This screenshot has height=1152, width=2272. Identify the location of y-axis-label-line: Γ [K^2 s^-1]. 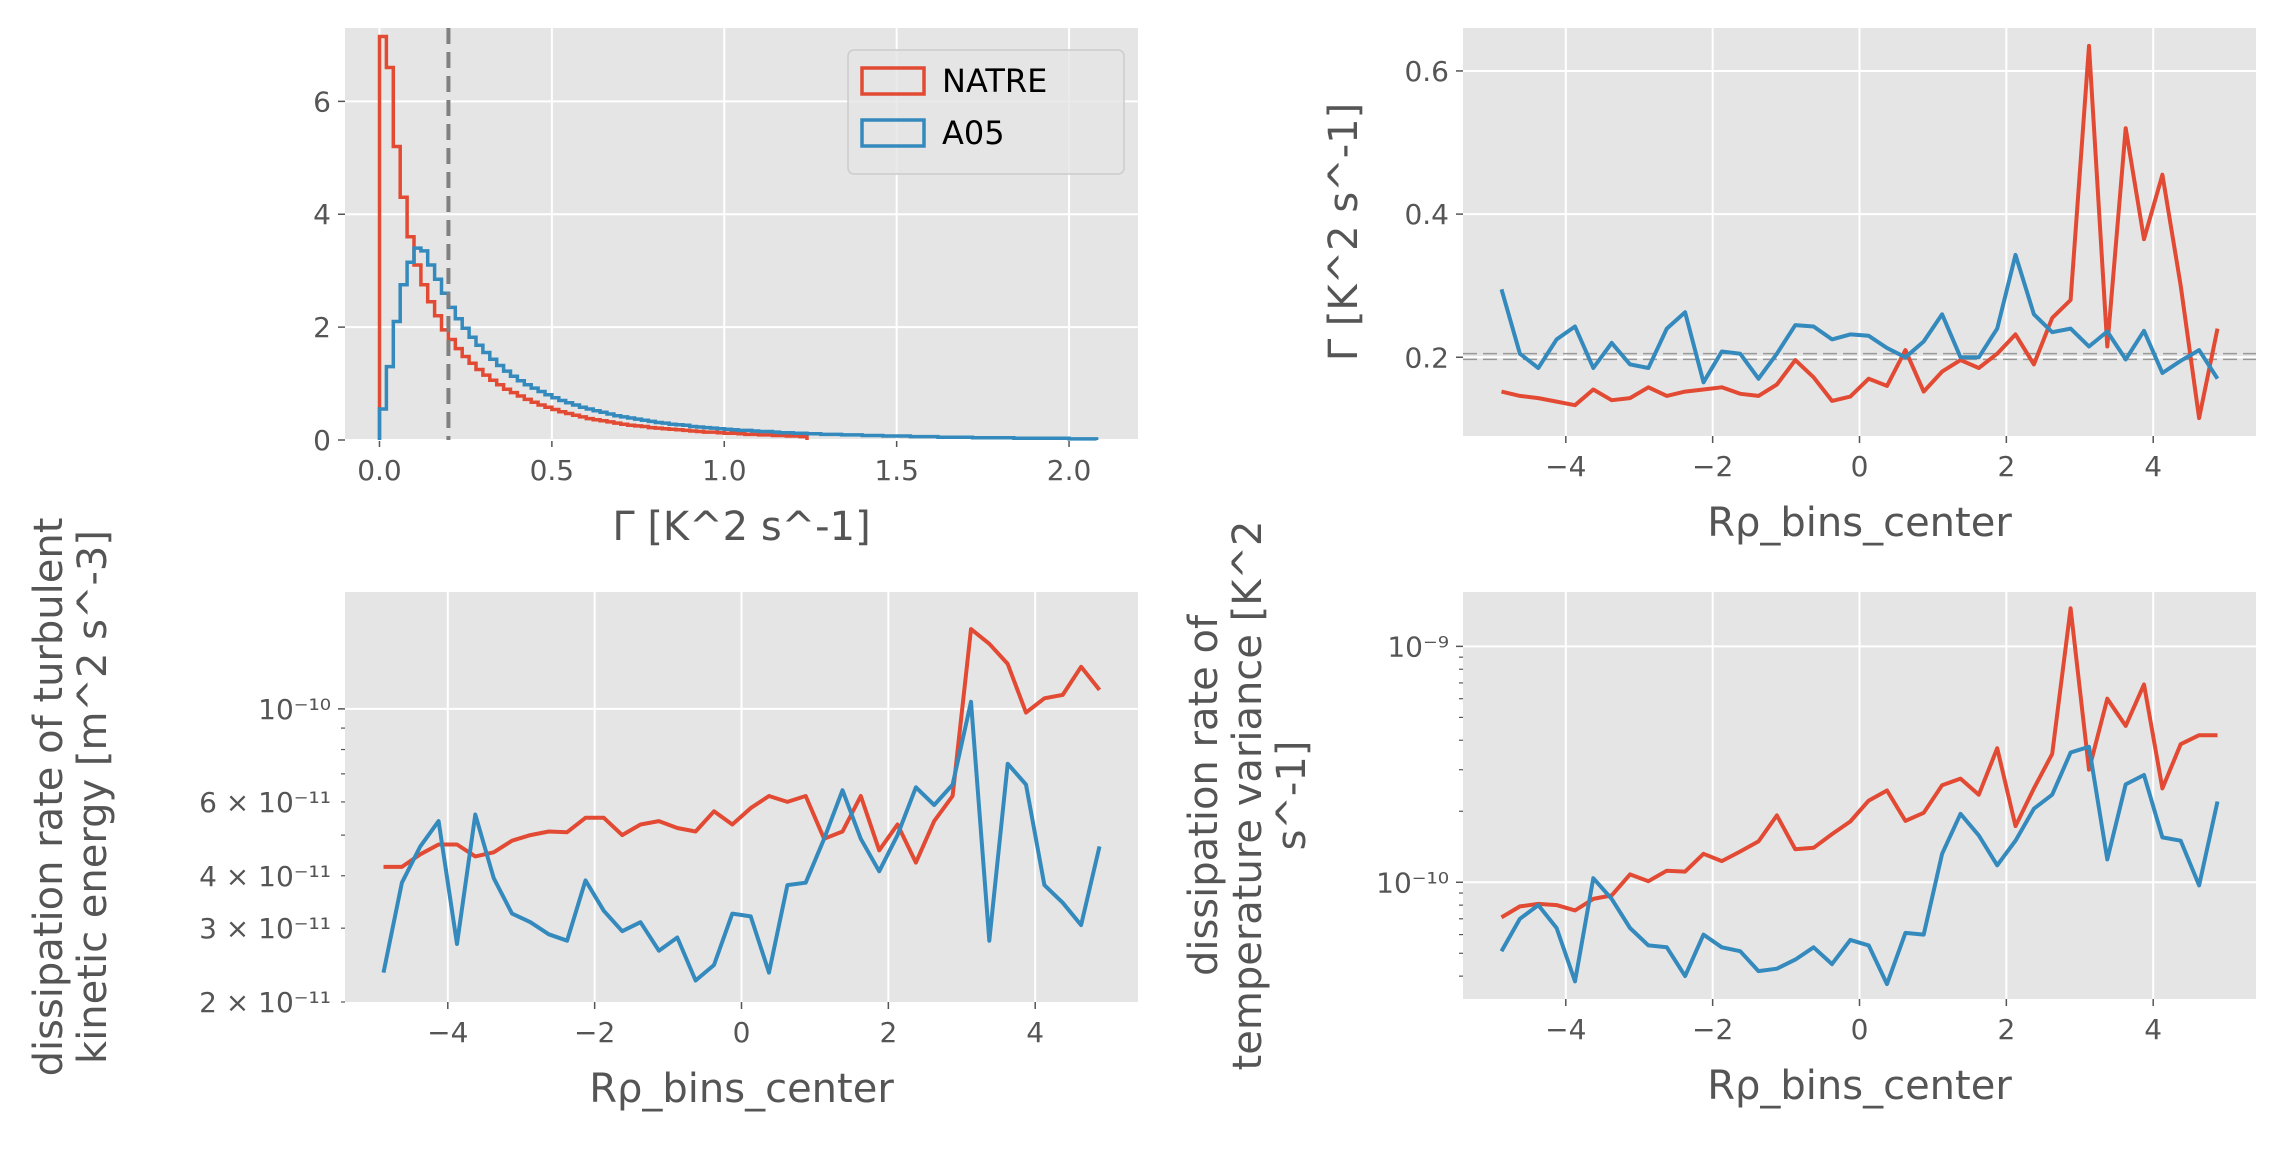
(1344, 232).